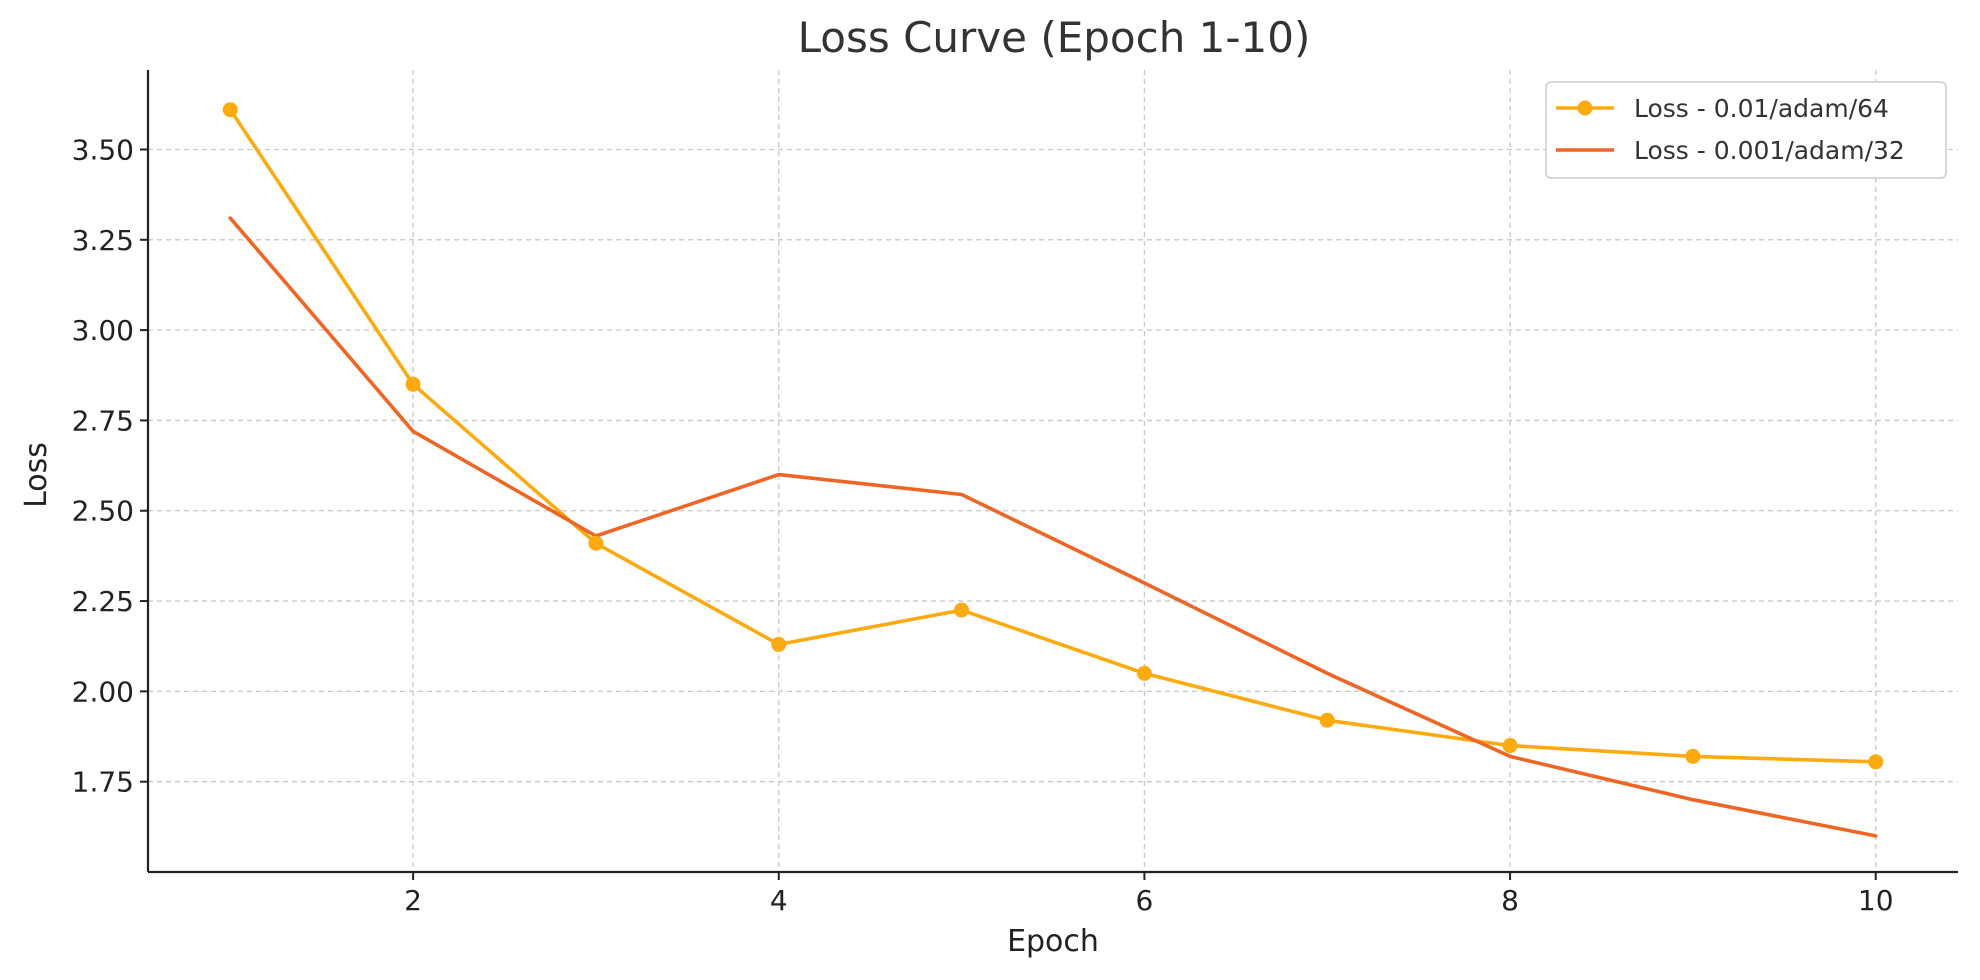  What do you see at coordinates (36, 475) in the screenshot?
I see `y-axis-title: Loss` at bounding box center [36, 475].